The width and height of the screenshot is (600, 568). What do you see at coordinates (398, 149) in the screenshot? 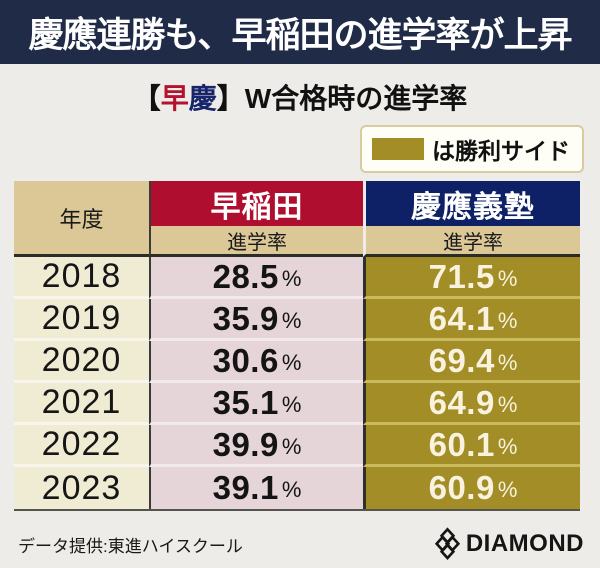
I see `winner-color-swatch` at bounding box center [398, 149].